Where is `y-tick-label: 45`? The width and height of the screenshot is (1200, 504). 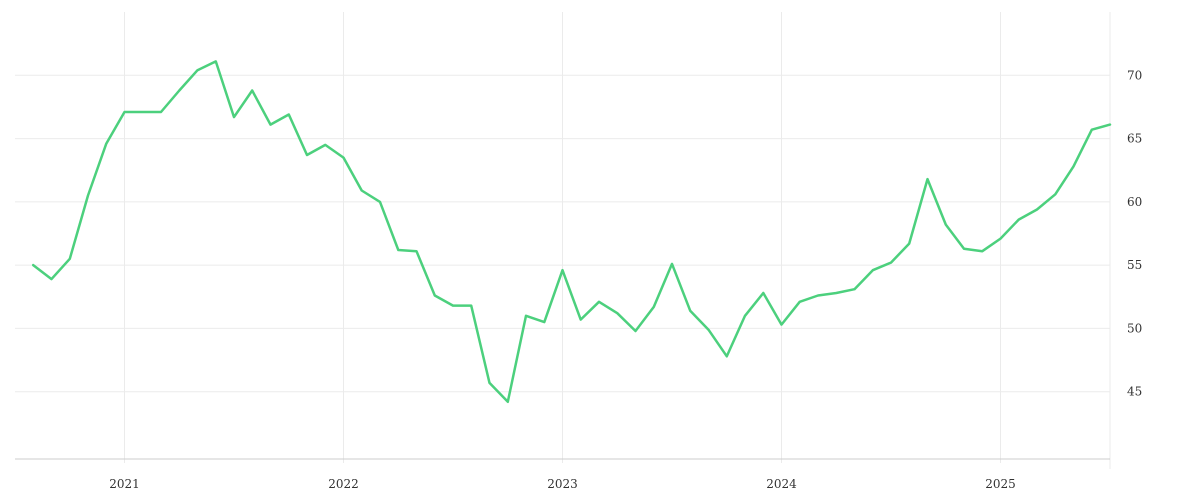
y-tick-label: 45 is located at coordinates (1134, 392).